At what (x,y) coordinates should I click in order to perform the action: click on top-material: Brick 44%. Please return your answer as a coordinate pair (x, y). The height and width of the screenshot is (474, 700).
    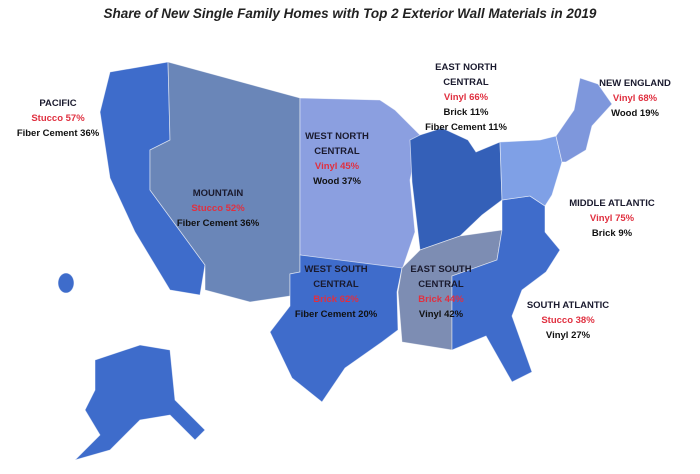
    Looking at the image, I should click on (441, 299).